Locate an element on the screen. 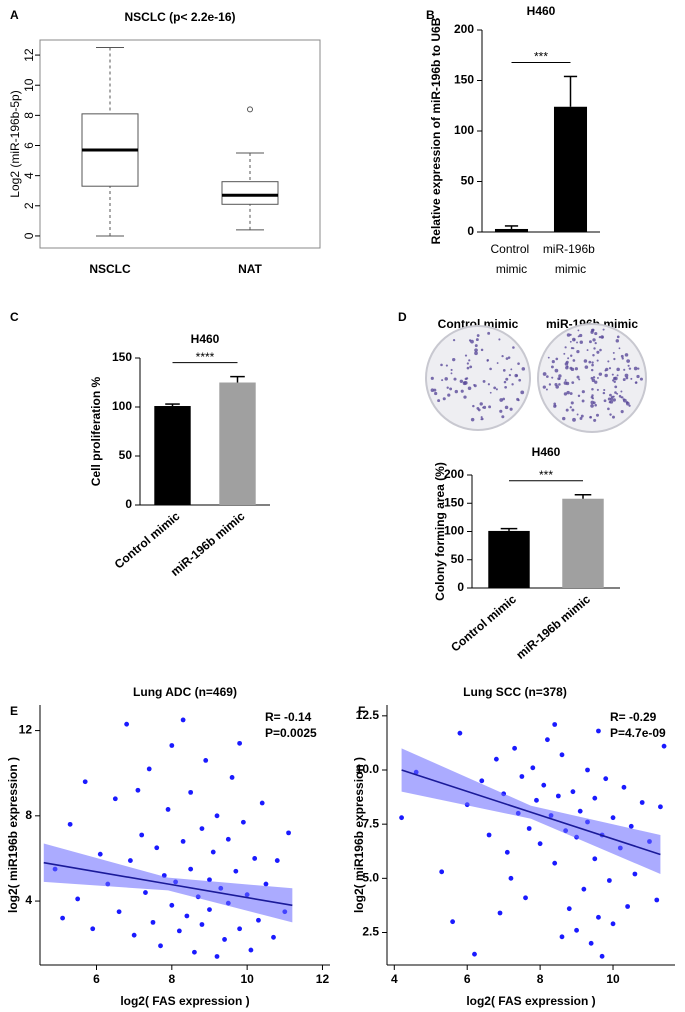  chart-title: Lung ADC (n=469) is located at coordinates (185, 692).